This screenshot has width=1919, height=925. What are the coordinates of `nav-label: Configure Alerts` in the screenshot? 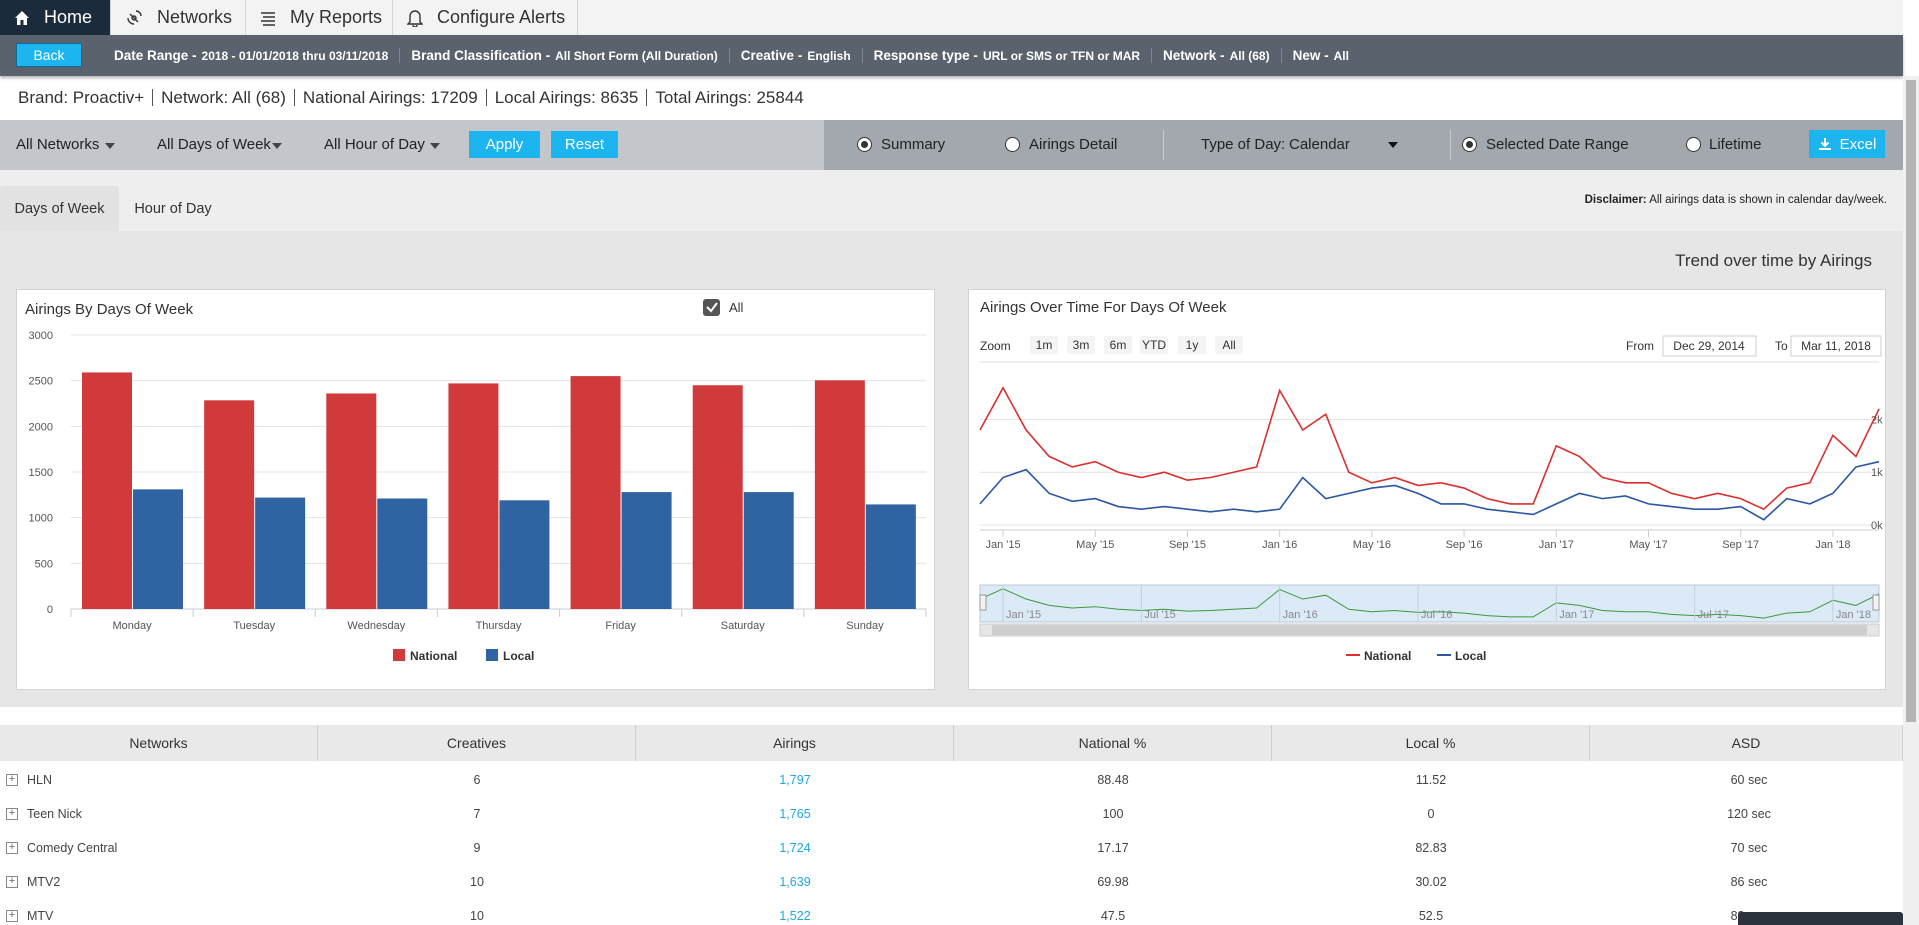 It's located at (501, 17).